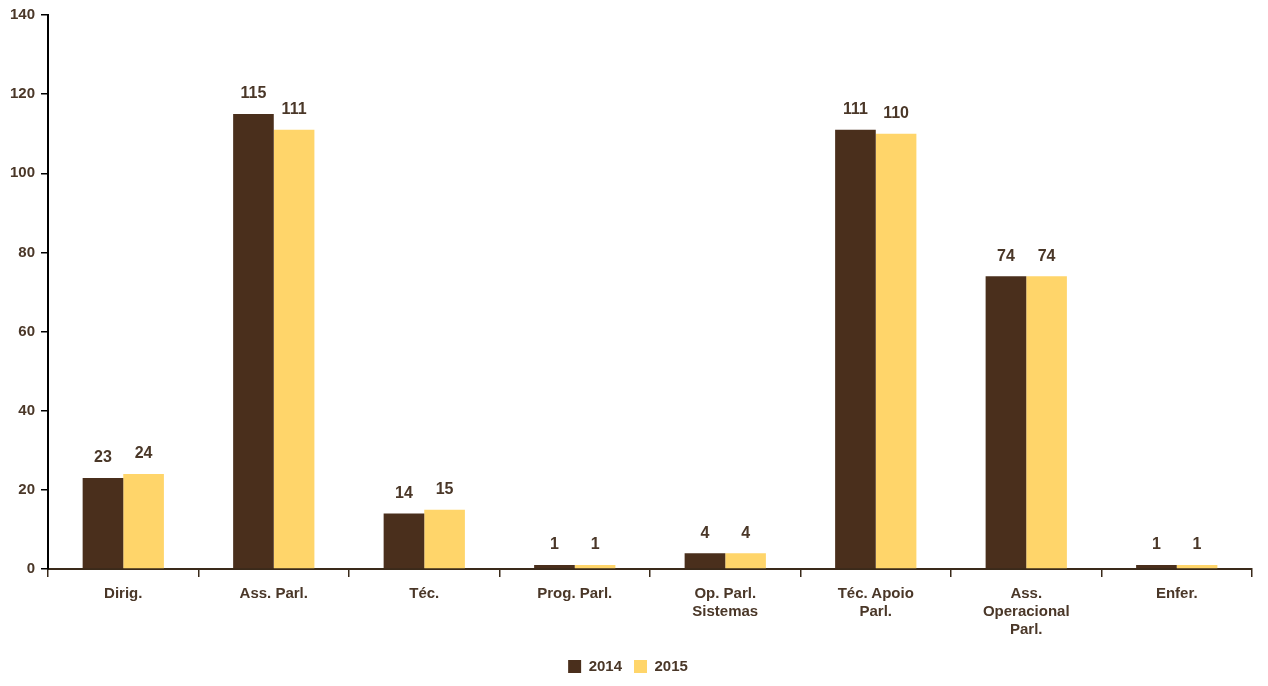 Image resolution: width=1268 pixels, height=686 pixels. I want to click on data-label: 24, so click(143, 453).